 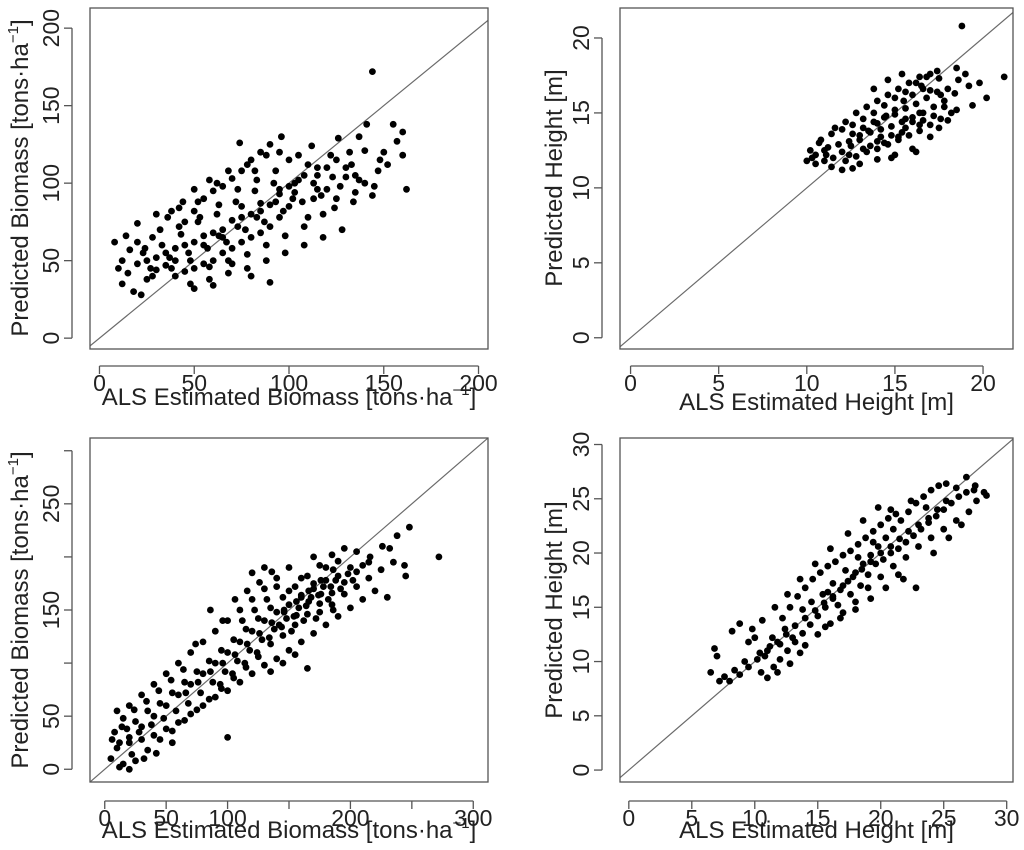 What do you see at coordinates (51, 105) in the screenshot?
I see `y-tick-label: 150` at bounding box center [51, 105].